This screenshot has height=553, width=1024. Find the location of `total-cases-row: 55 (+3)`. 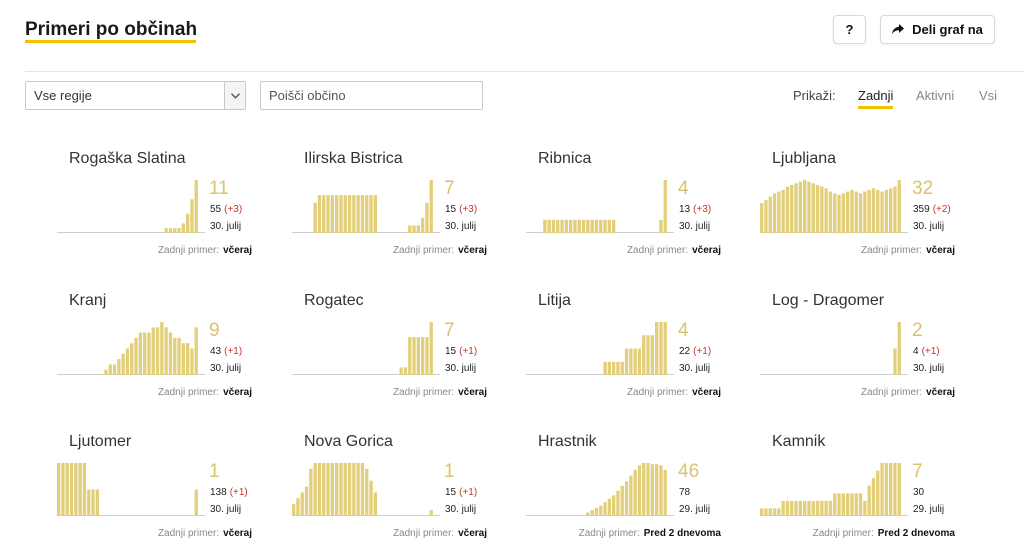

total-cases-row: 55 (+3) is located at coordinates (226, 209).